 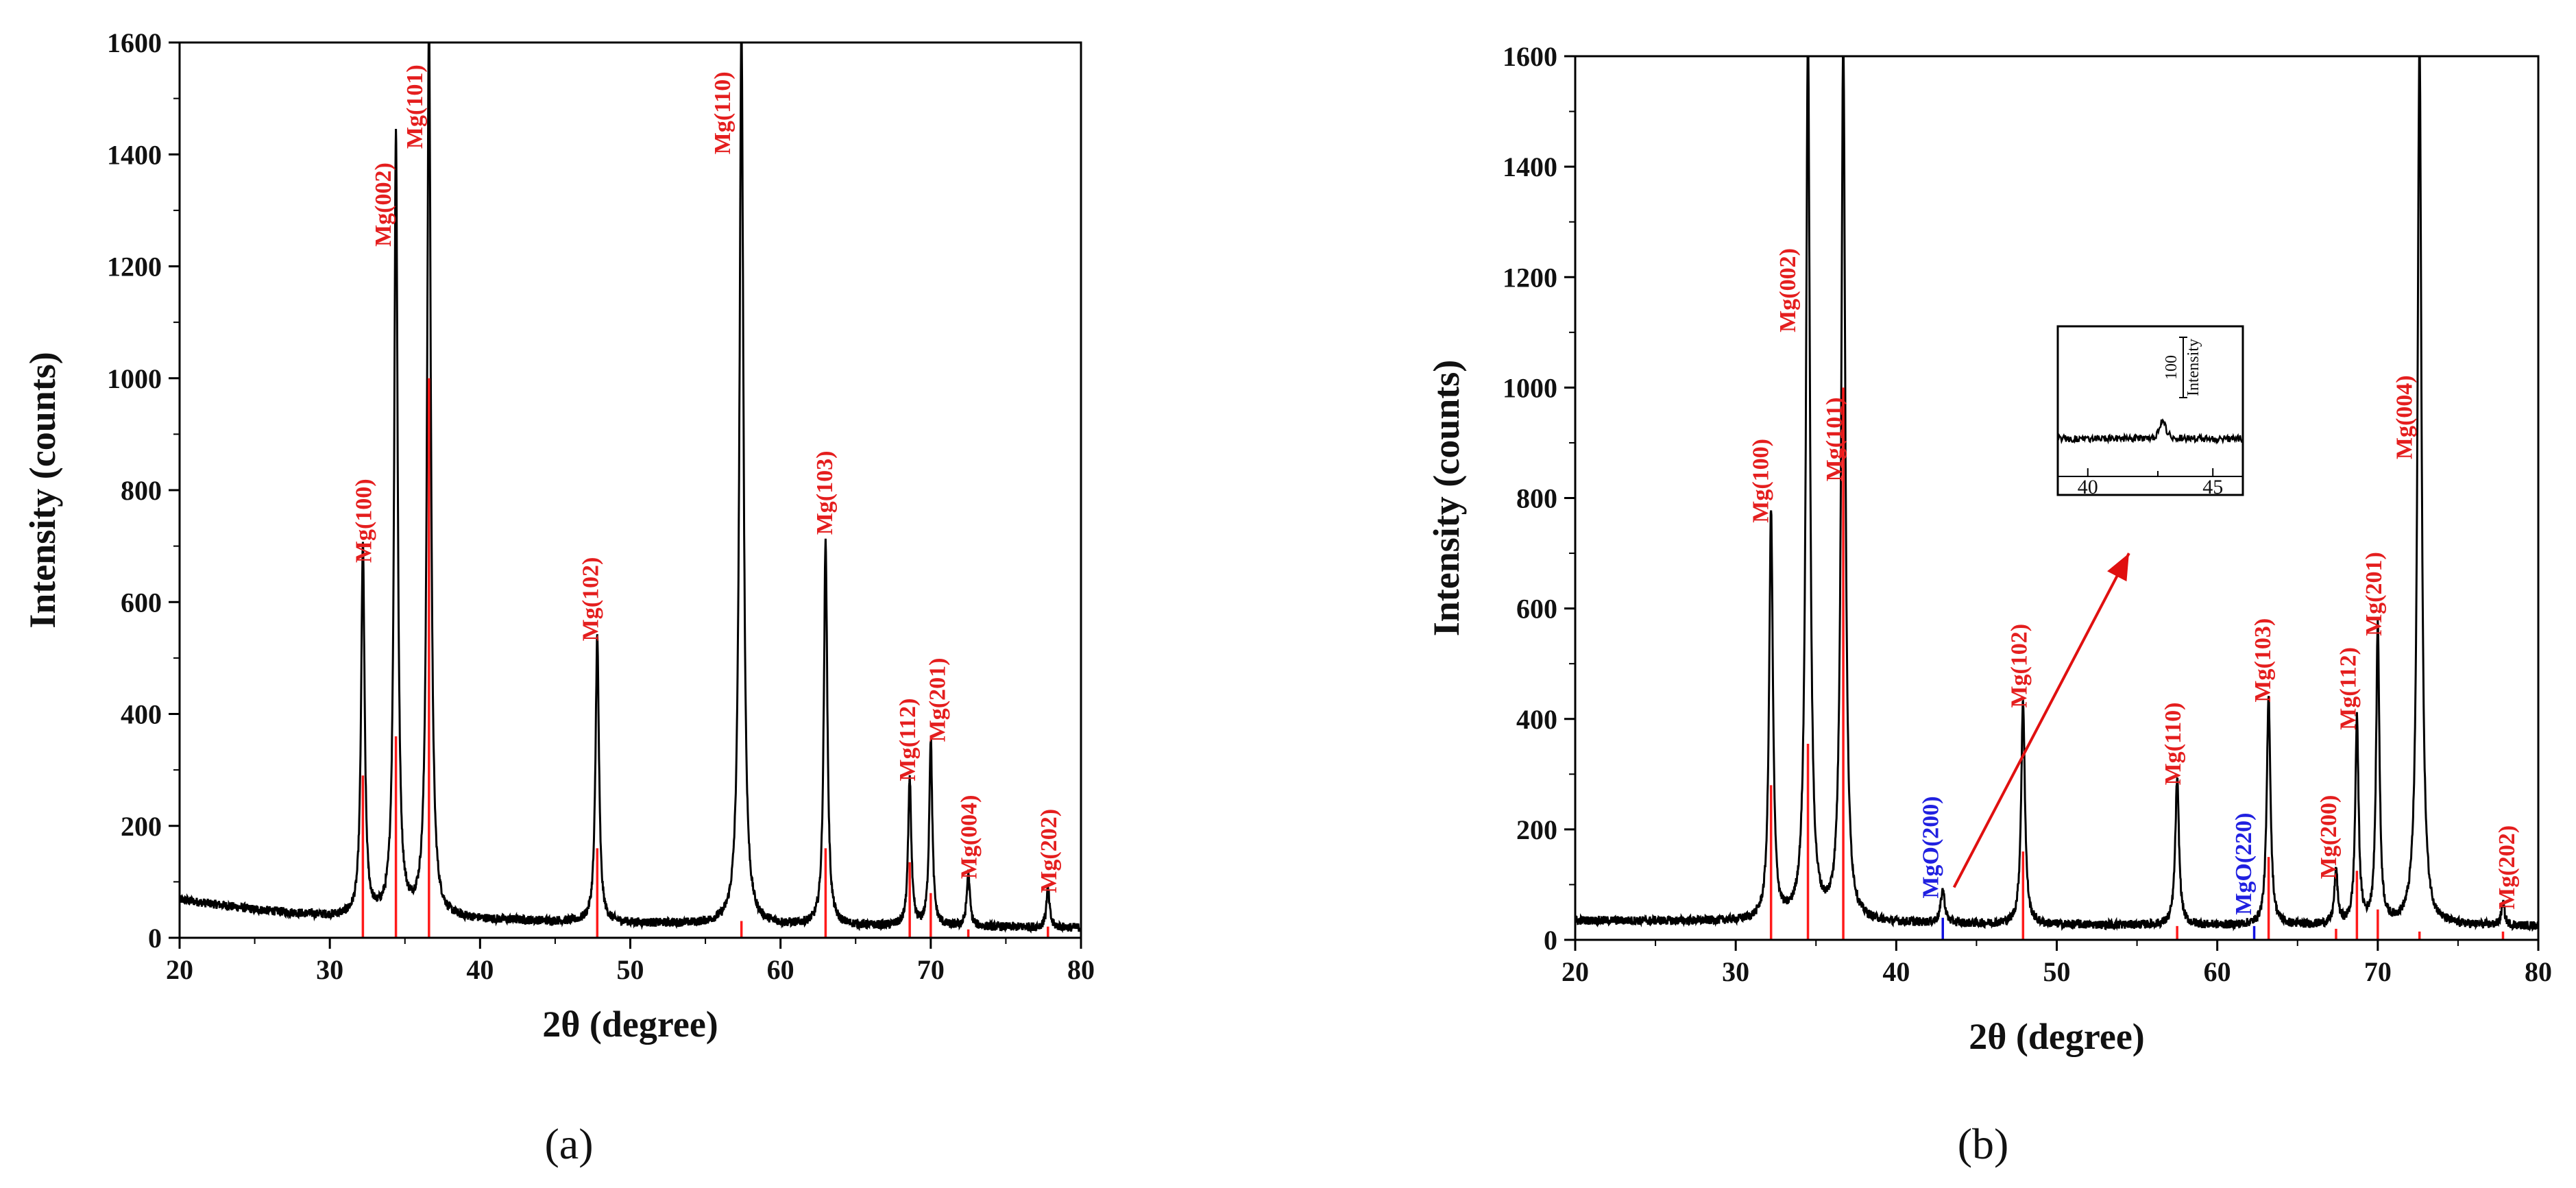 What do you see at coordinates (2041, 720) in the screenshot?
I see `inset-arrow` at bounding box center [2041, 720].